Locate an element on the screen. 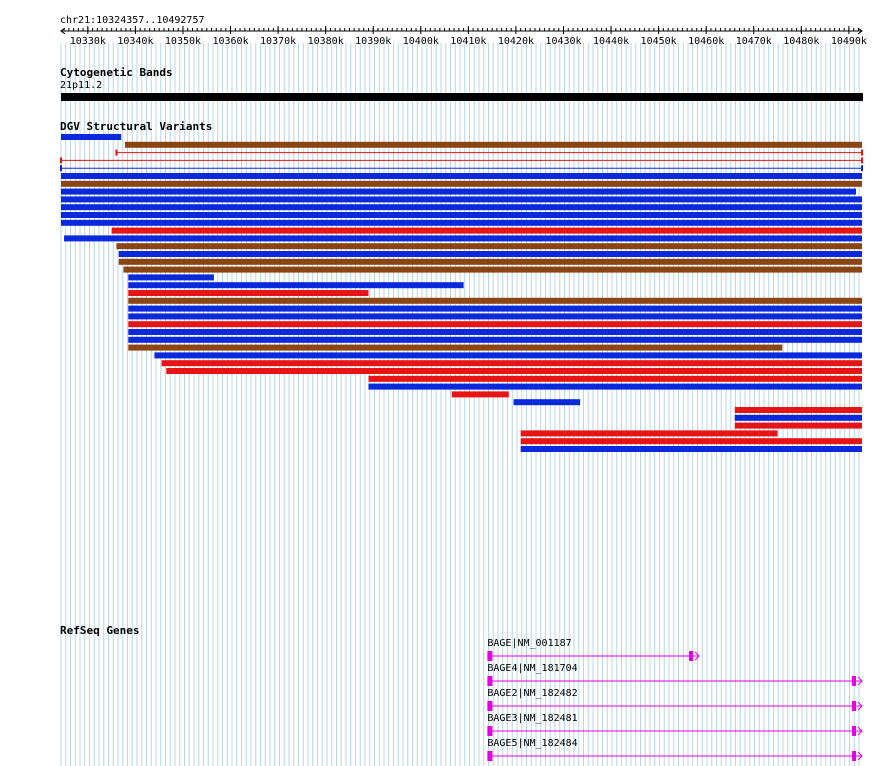 The height and width of the screenshot is (766, 890). ruler-tick-label: 10360k is located at coordinates (230, 41).